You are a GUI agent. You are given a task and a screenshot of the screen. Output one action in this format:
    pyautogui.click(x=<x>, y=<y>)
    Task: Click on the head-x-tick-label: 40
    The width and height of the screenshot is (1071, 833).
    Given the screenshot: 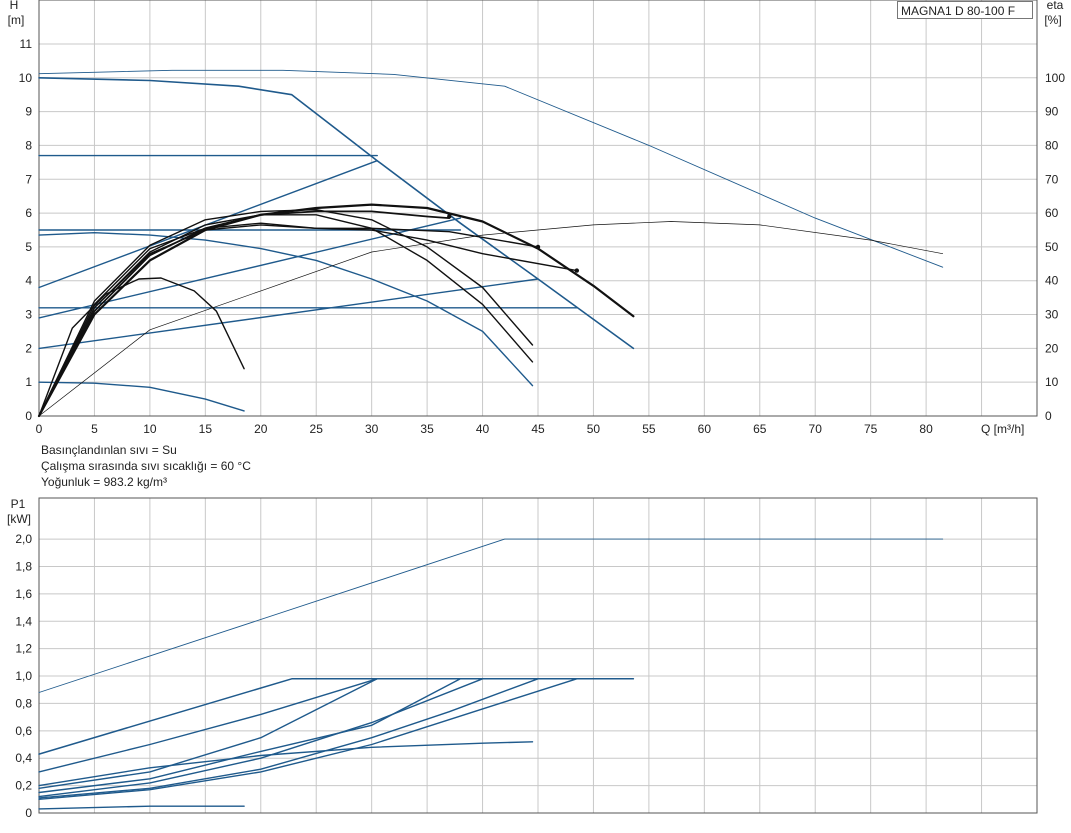 What is the action you would take?
    pyautogui.click(x=483, y=429)
    